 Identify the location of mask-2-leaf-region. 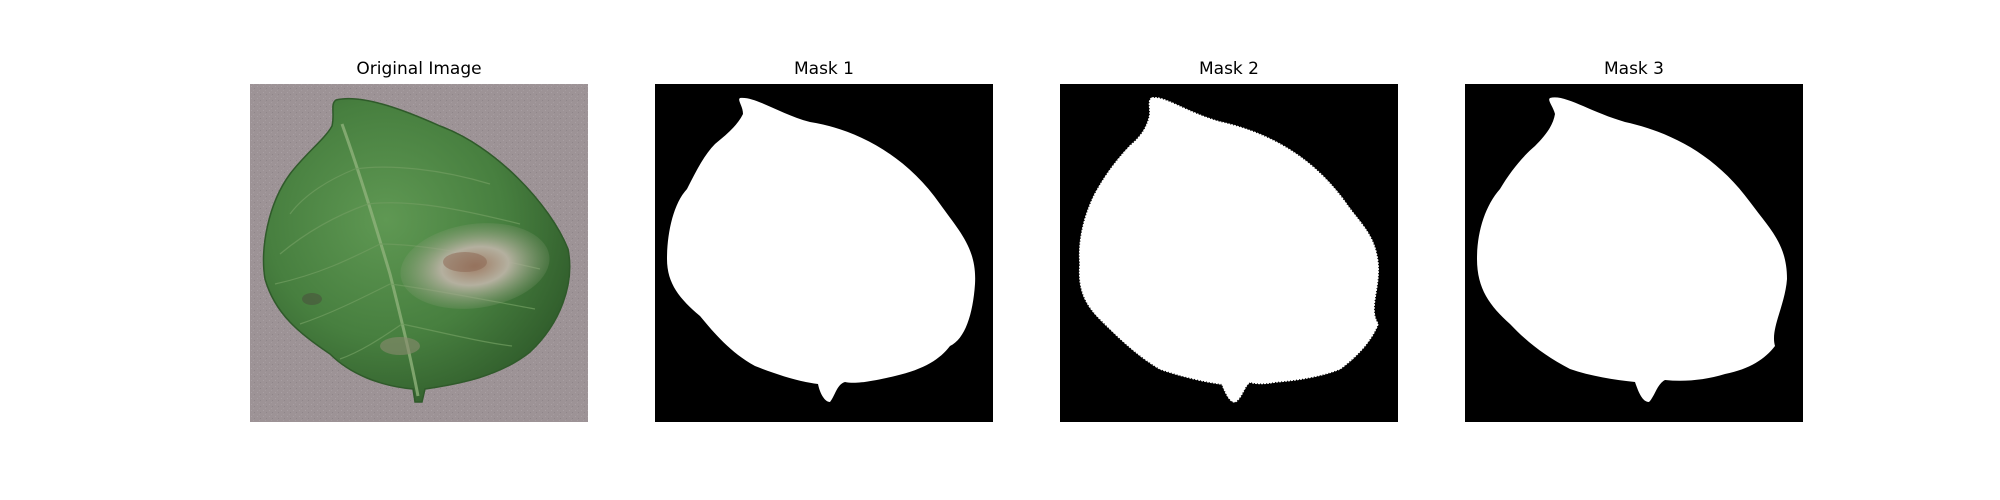
(1228, 250).